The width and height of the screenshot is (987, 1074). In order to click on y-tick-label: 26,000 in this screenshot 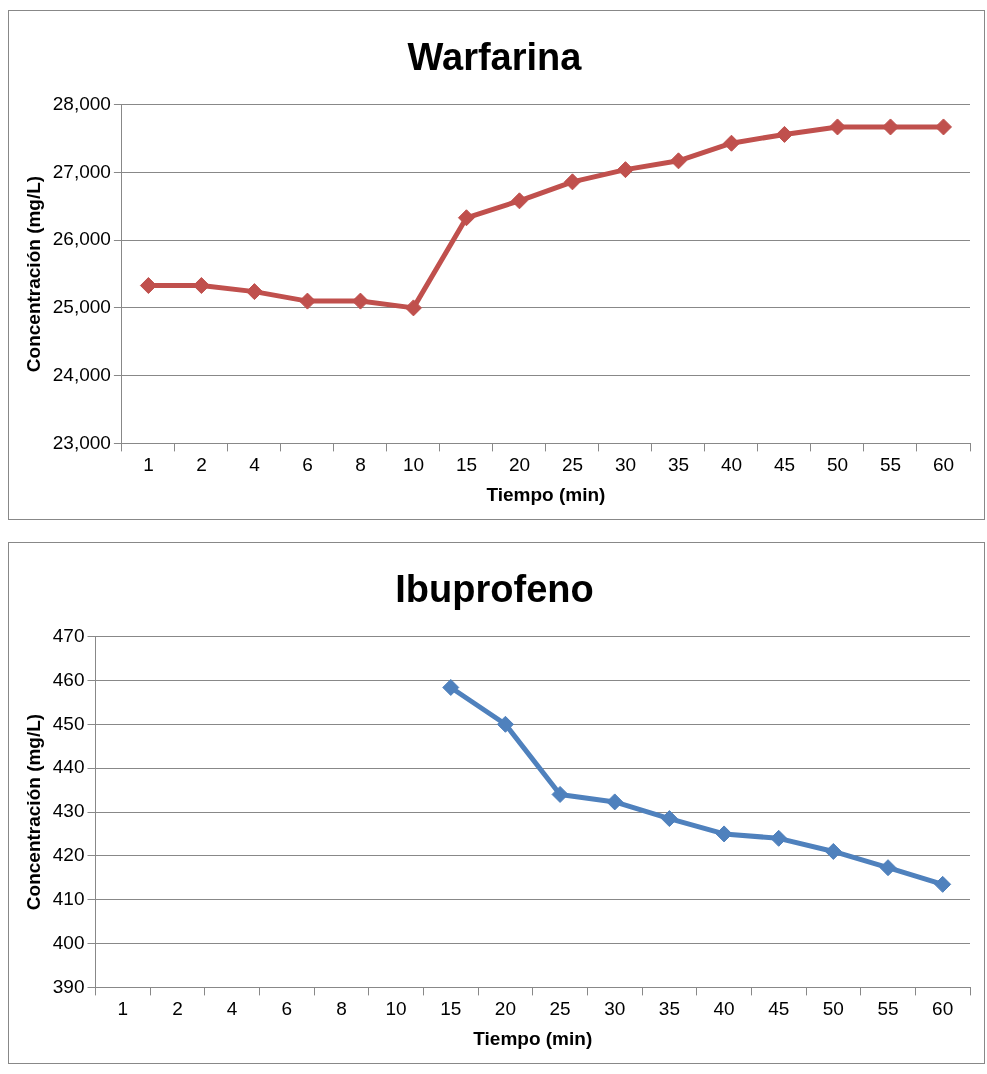, I will do `click(81, 239)`.